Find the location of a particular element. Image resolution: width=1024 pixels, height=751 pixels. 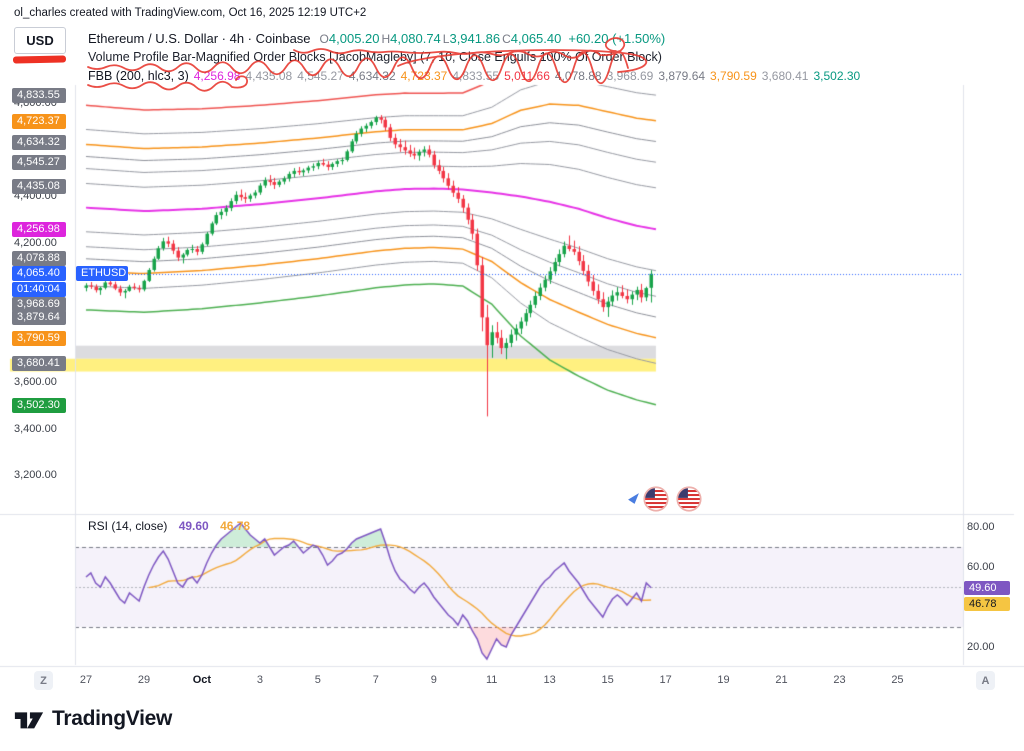

rsi-scale-label: 20.00 is located at coordinates (981, 647).